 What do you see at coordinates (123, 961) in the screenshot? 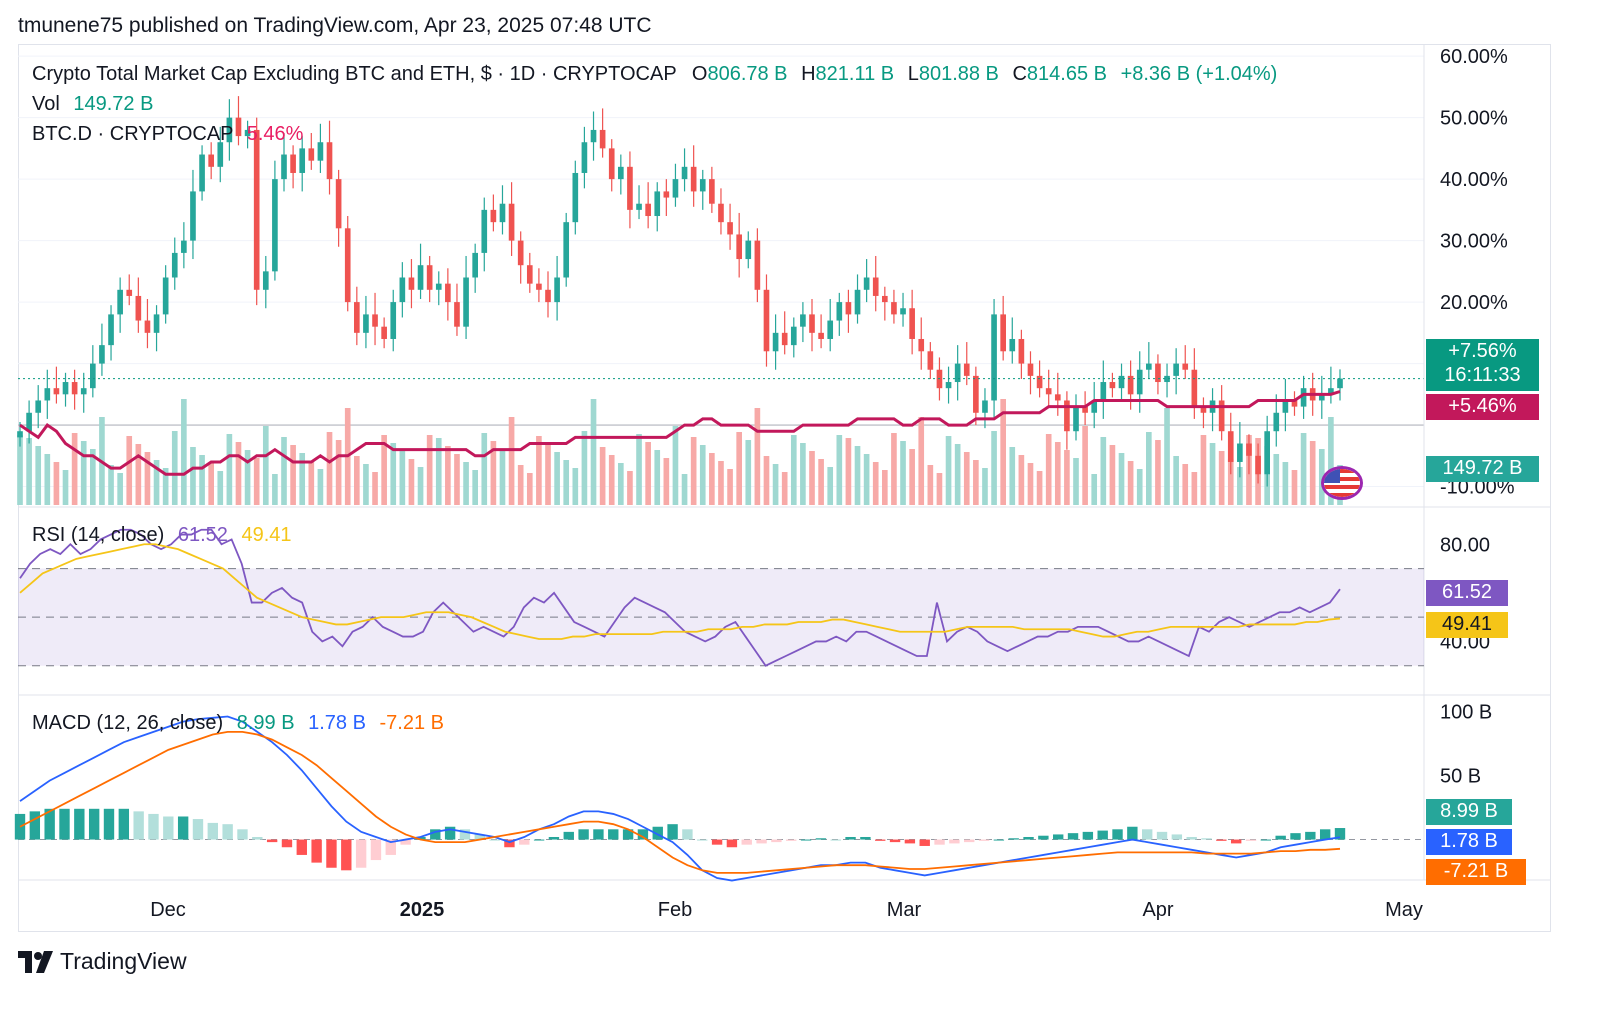
I see `brand-name: TradingView` at bounding box center [123, 961].